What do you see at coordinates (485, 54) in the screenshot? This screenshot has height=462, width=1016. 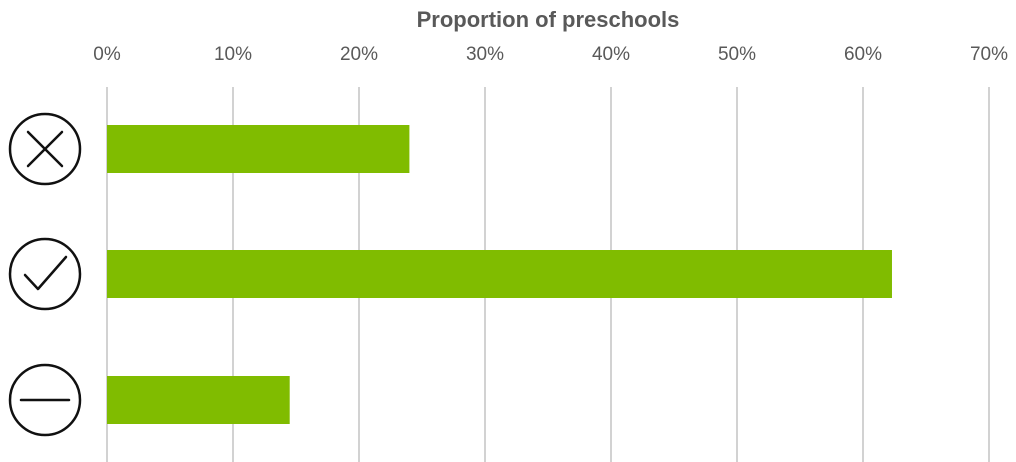 I see `x-tick-label: 30%` at bounding box center [485, 54].